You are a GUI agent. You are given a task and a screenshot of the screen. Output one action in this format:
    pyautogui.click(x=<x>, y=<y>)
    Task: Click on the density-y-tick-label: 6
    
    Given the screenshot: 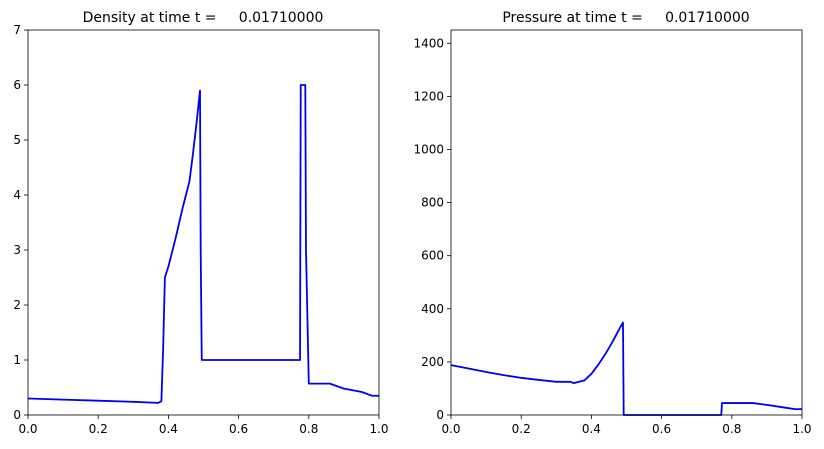 What is the action you would take?
    pyautogui.click(x=17, y=85)
    